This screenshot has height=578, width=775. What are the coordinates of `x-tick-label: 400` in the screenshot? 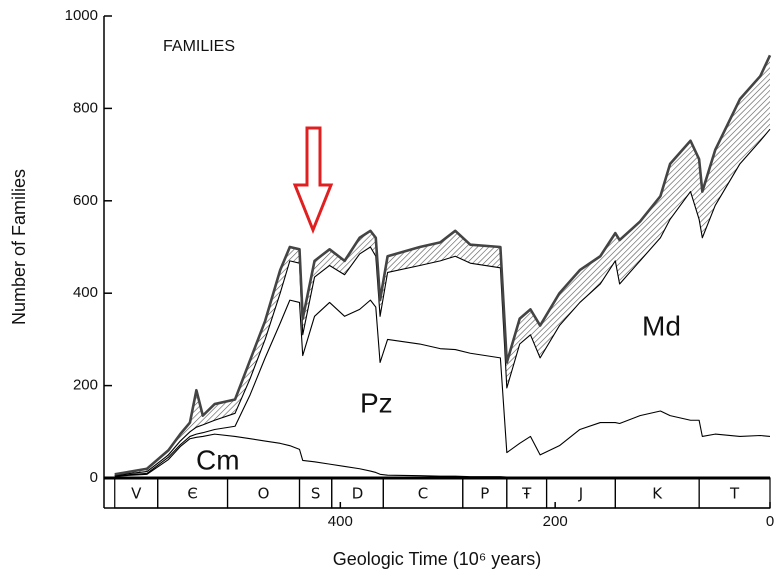 It's located at (340, 521).